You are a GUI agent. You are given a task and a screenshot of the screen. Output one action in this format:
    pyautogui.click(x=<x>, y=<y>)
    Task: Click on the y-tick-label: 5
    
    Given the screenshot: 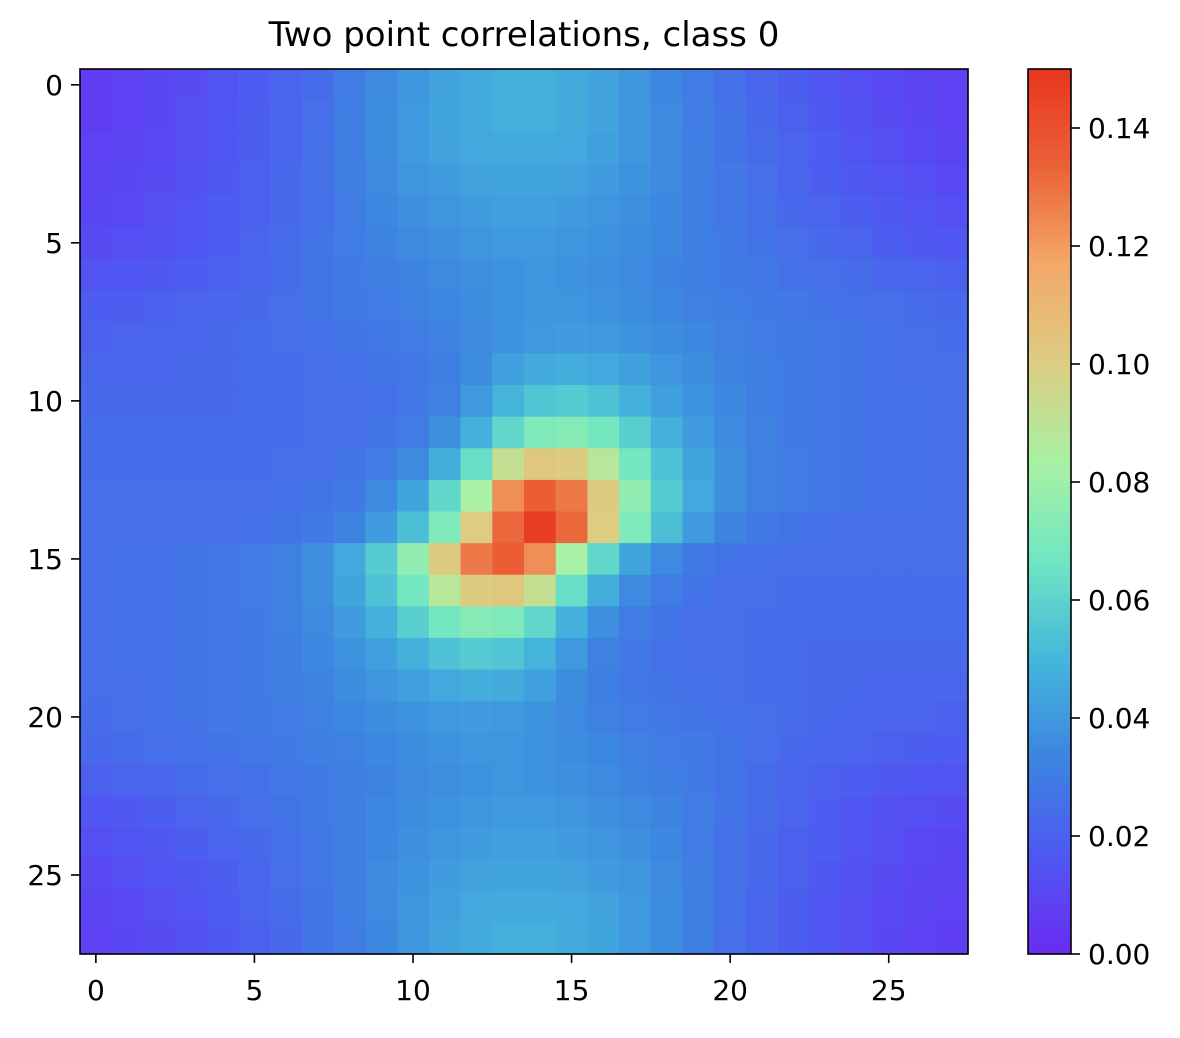 What is the action you would take?
    pyautogui.click(x=54, y=243)
    